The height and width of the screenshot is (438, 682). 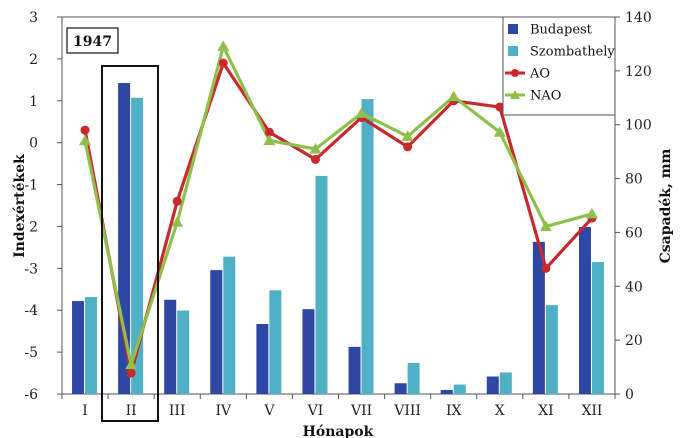 I want to click on x-tick-label: XII, so click(x=591, y=411).